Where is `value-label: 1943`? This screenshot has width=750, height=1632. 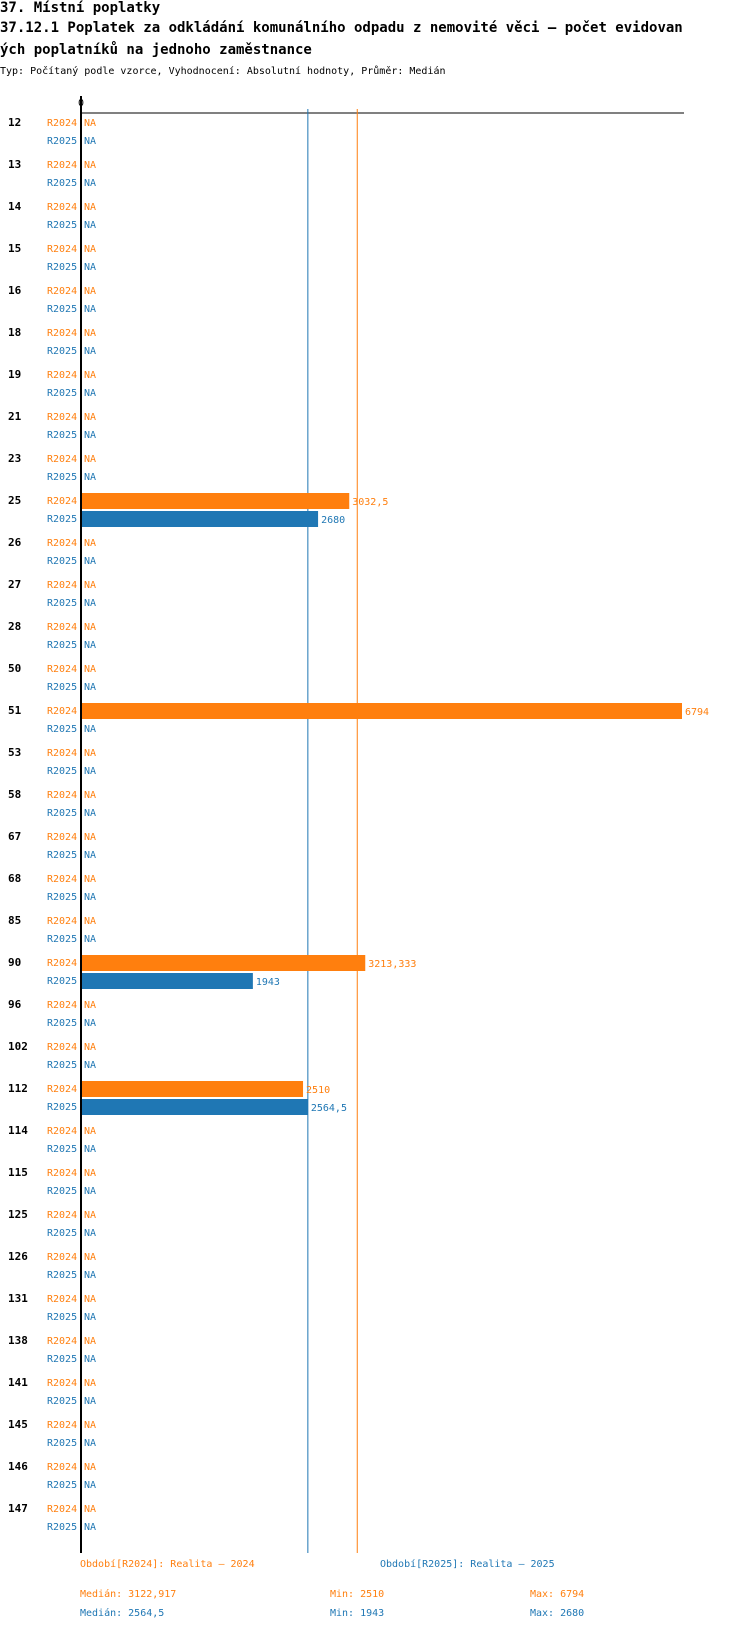 value-label: 1943 is located at coordinates (268, 982).